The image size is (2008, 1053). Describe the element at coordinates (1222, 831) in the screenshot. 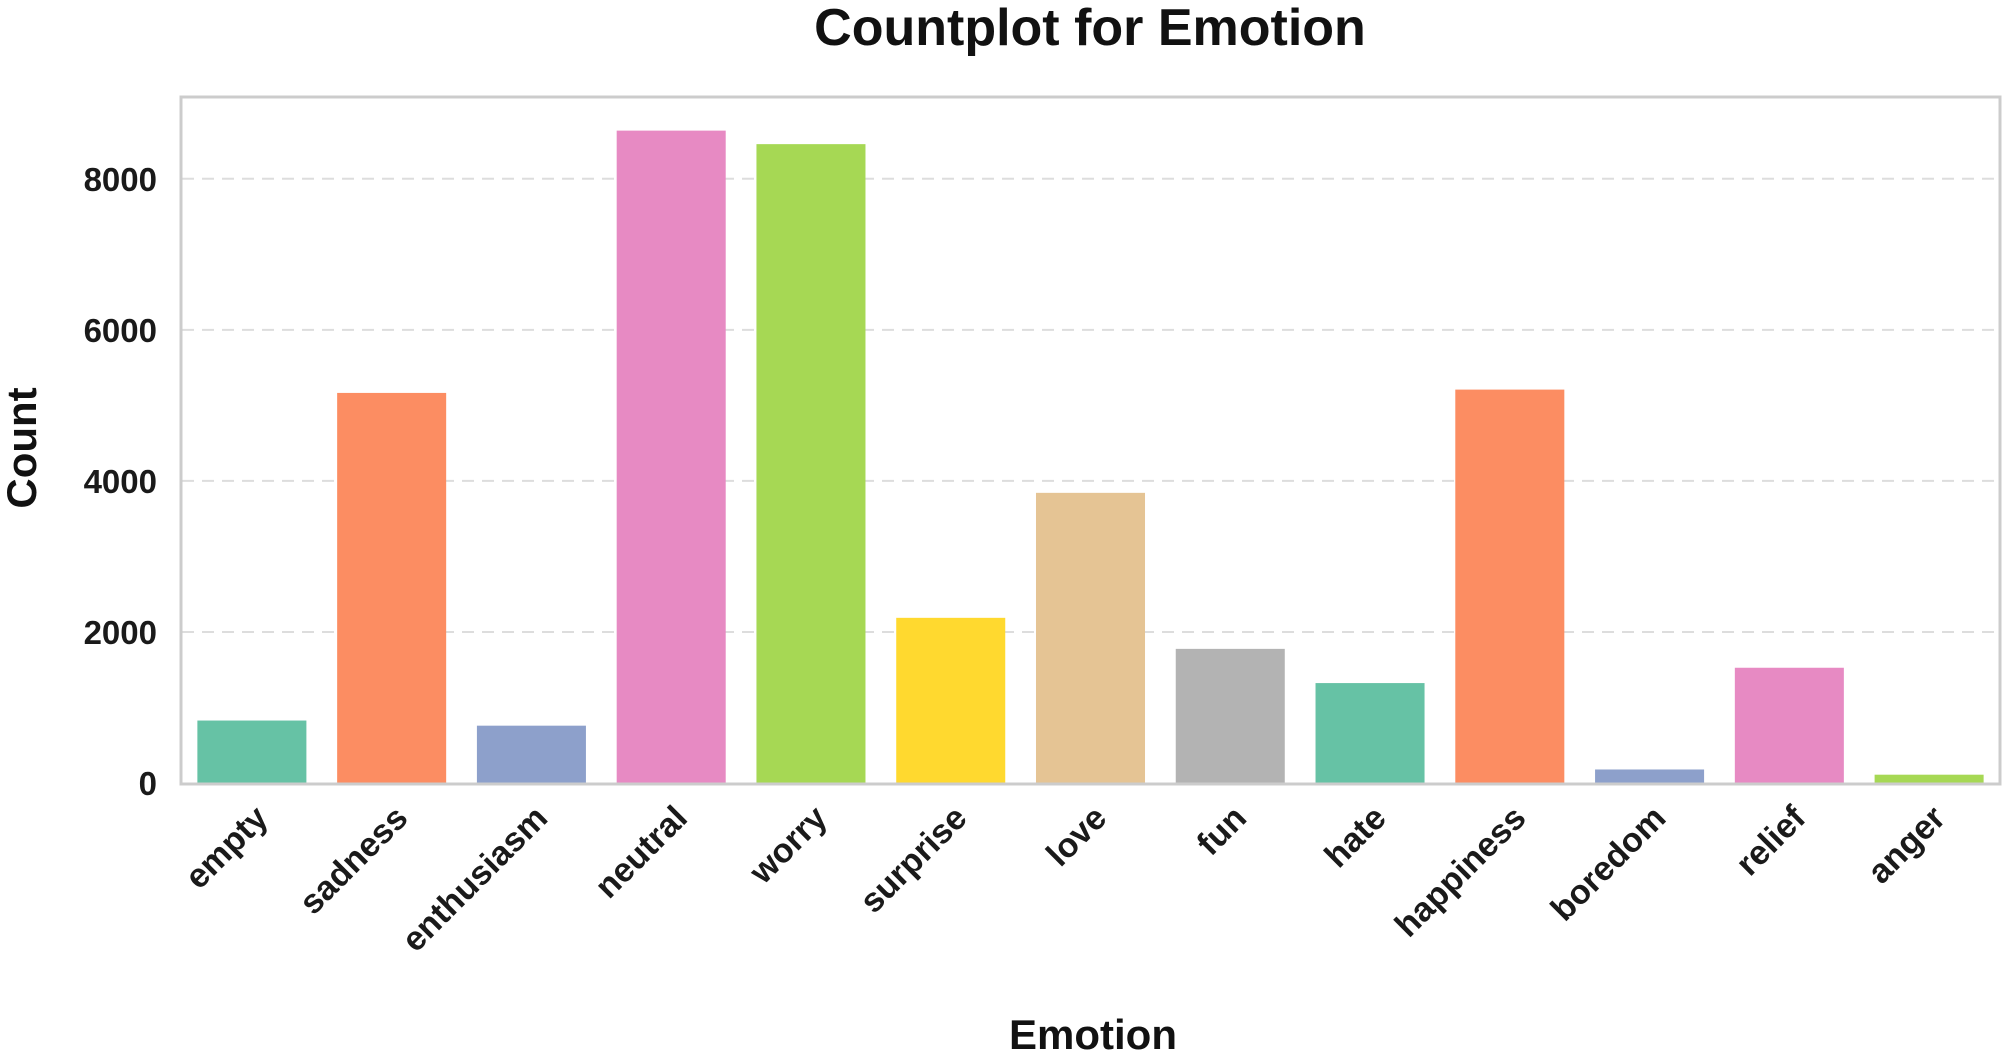

I see `x-tick-label: fun` at that location.